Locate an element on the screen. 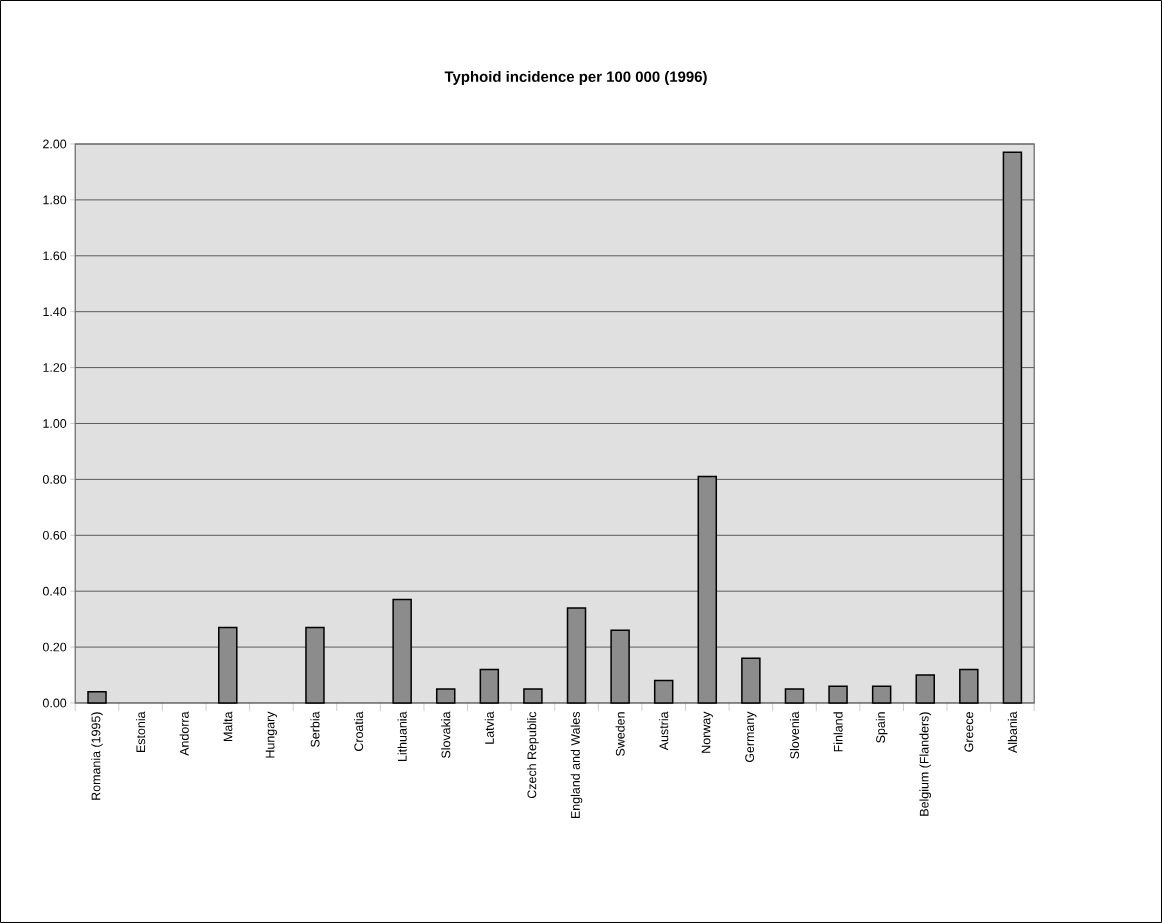 This screenshot has width=1162, height=923. y-tick-label: 1.60 is located at coordinates (55, 256).